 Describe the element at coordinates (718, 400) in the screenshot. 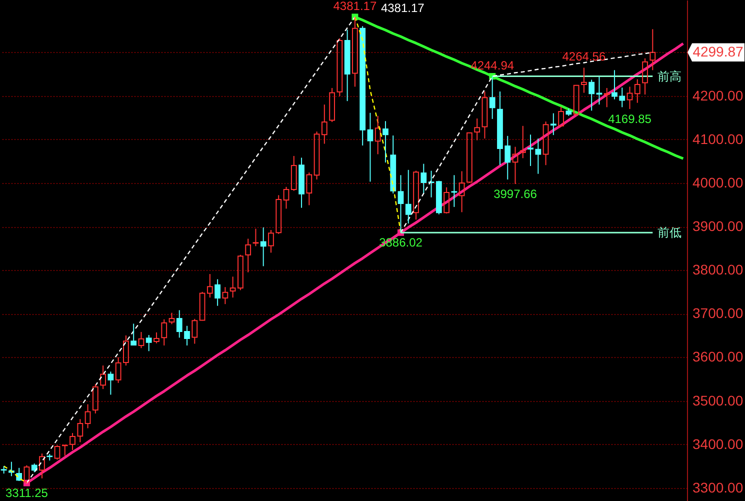

I see `y-tick-label: 3500.00` at that location.